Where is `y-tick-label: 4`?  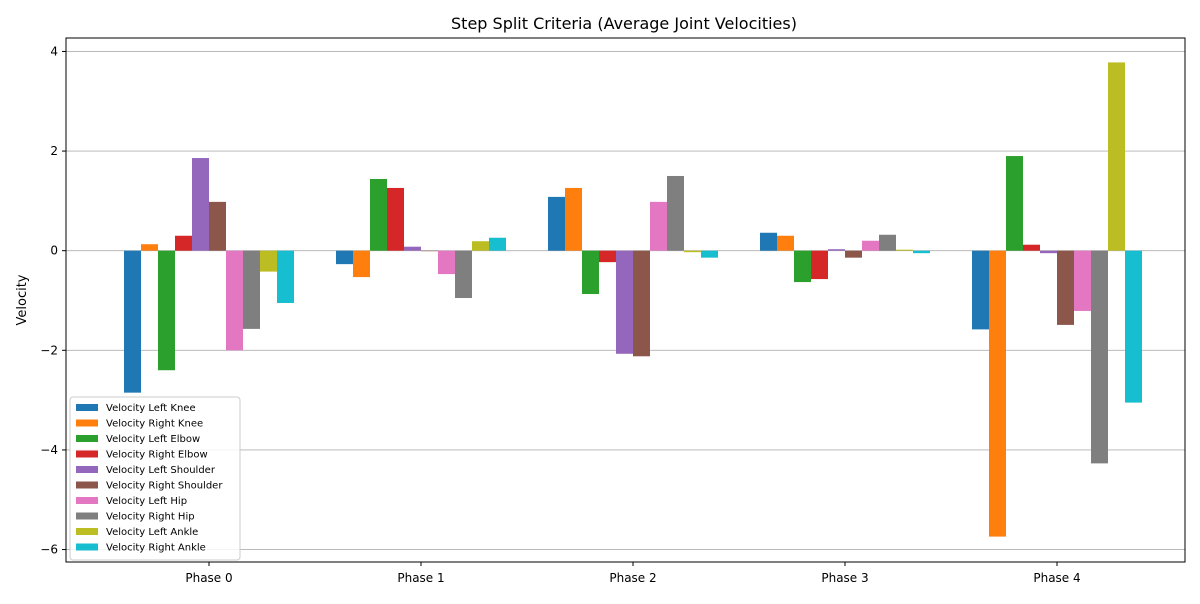 y-tick-label: 4 is located at coordinates (54, 51).